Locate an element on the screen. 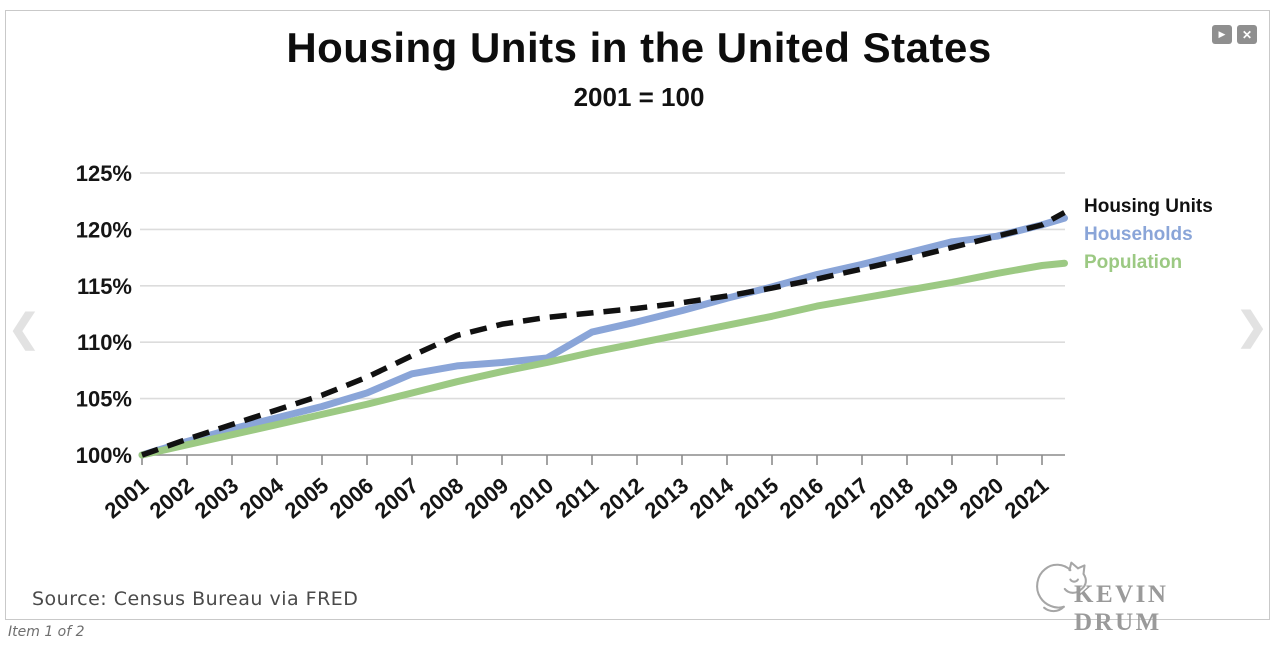 This screenshot has height=660, width=1278. kevin-drum-logo: KEVIN DRUM is located at coordinates (1145, 598).